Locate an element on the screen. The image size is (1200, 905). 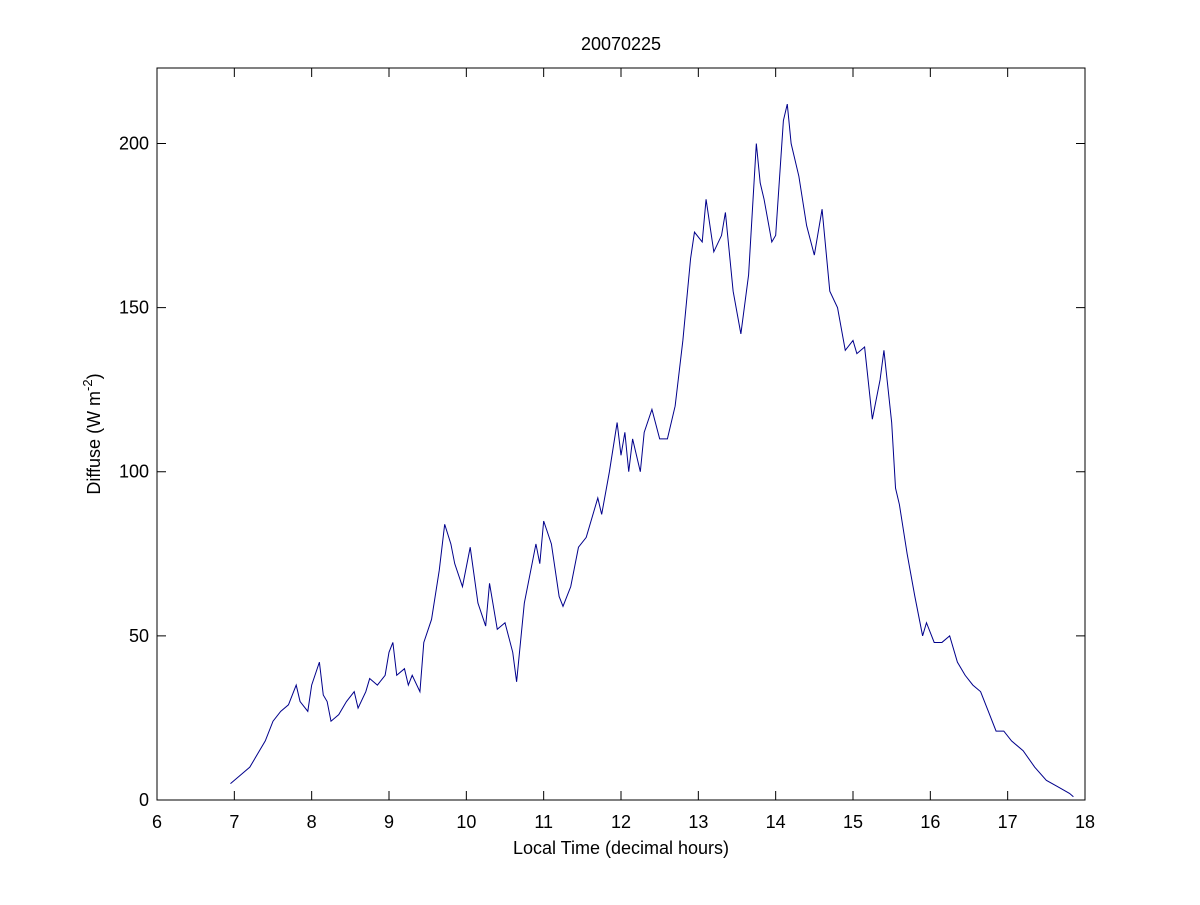
y-axis-label: Diffuse (W m-2) is located at coordinates (92, 433).